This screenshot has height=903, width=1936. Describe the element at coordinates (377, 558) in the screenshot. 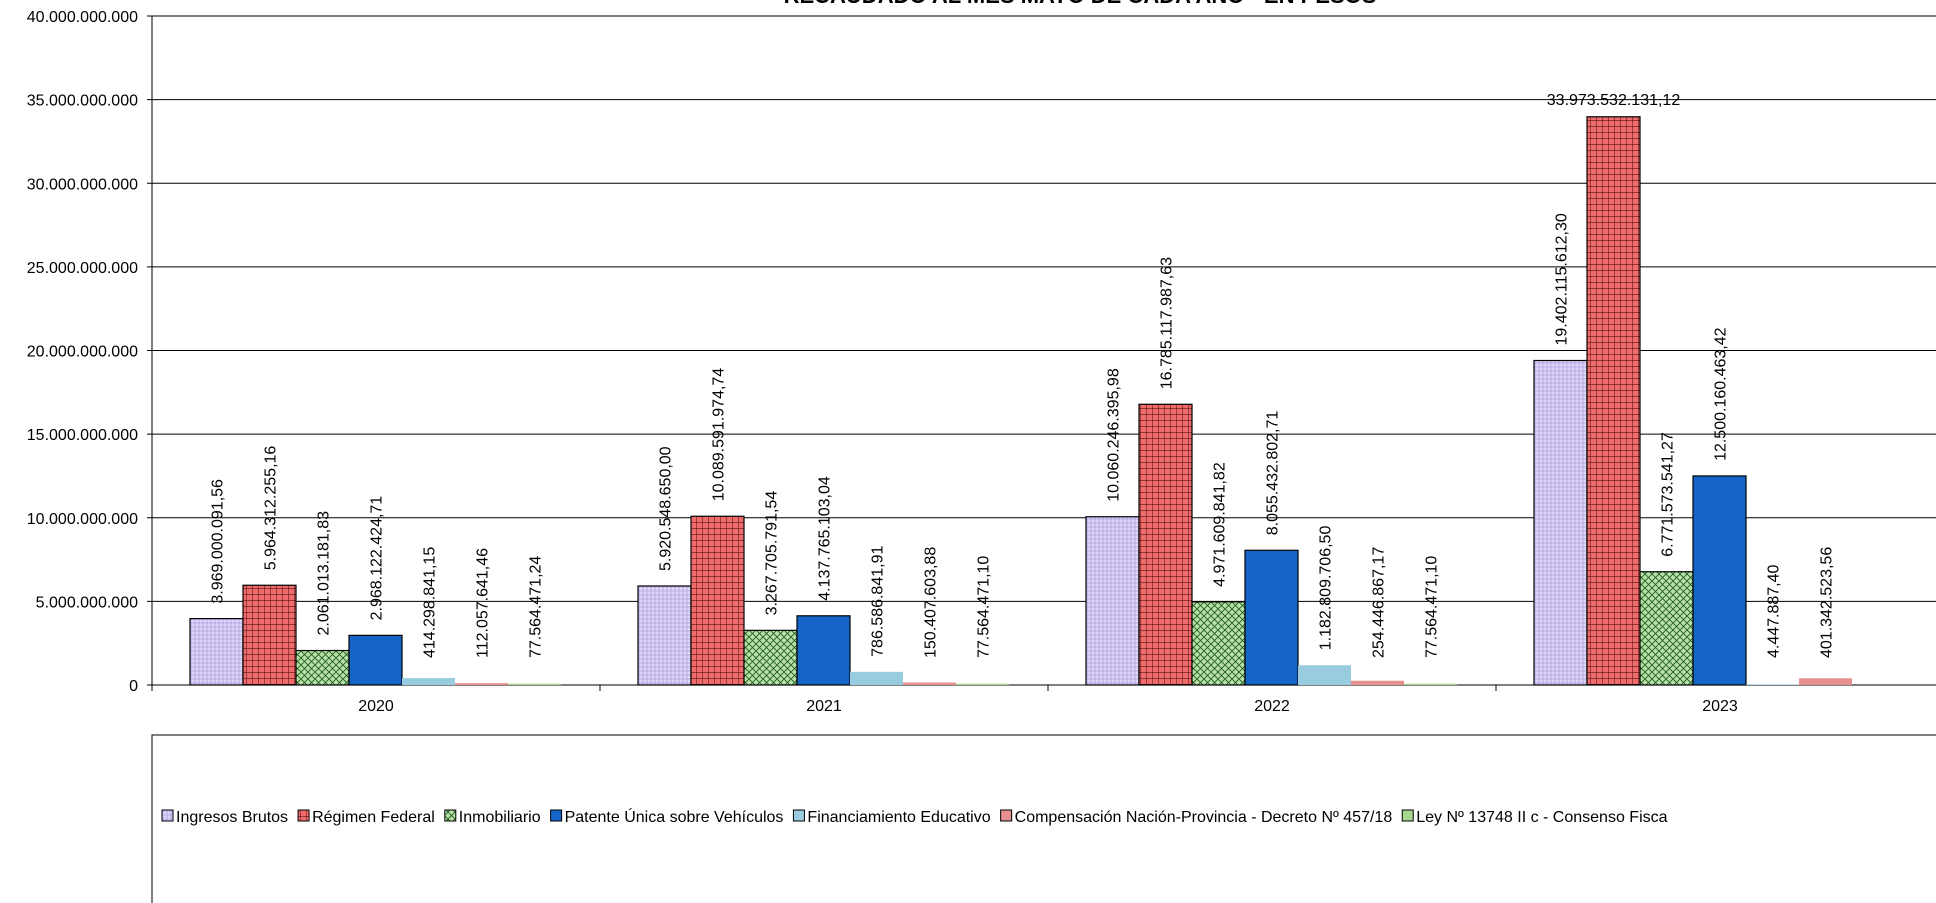

I see `data-label: 2.968.122.424,71` at that location.